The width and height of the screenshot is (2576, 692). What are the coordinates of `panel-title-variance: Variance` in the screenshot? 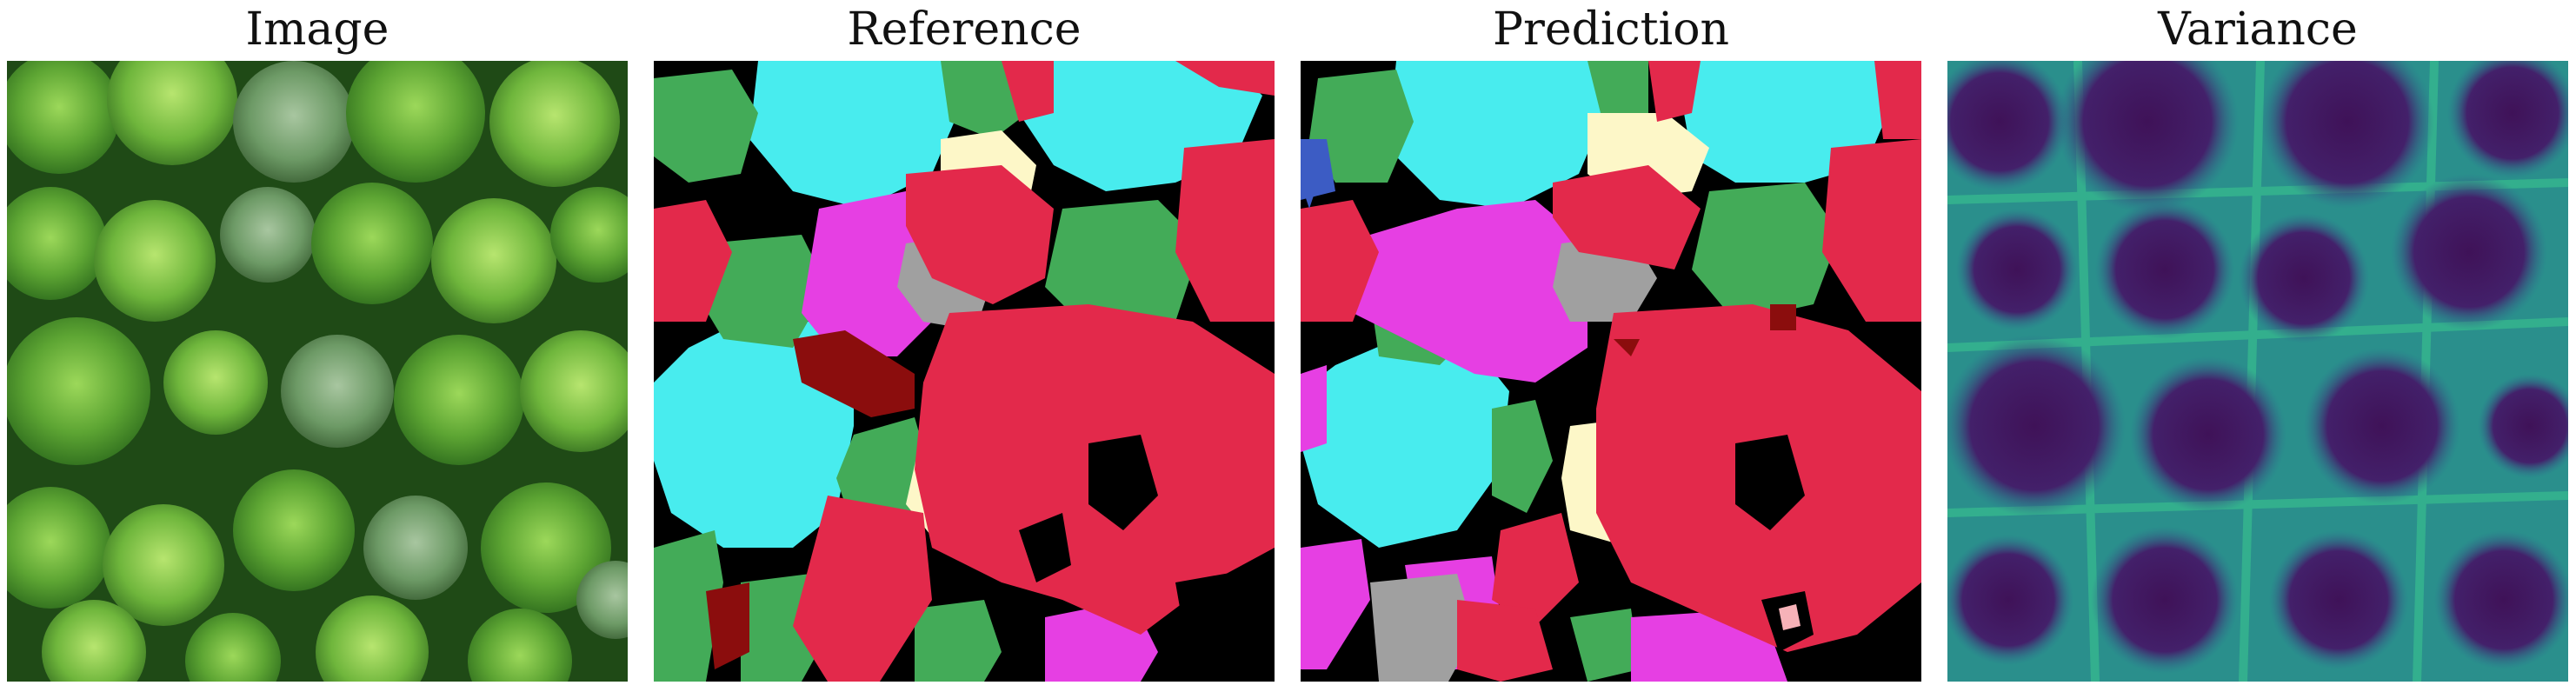 It's located at (2258, 29).